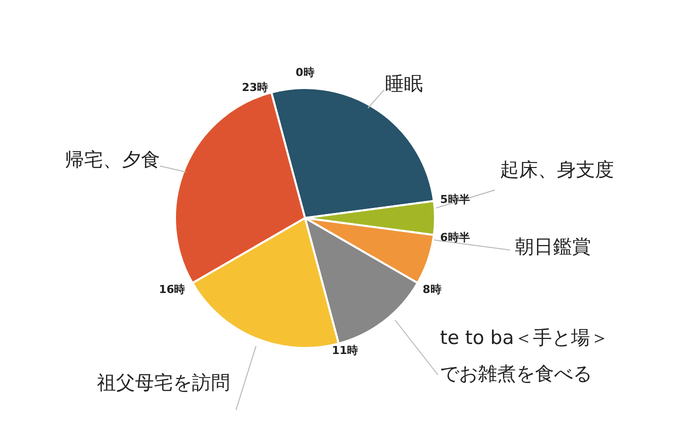  What do you see at coordinates (553, 247) in the screenshot?
I see `slice-label: 朝日鑑賞` at bounding box center [553, 247].